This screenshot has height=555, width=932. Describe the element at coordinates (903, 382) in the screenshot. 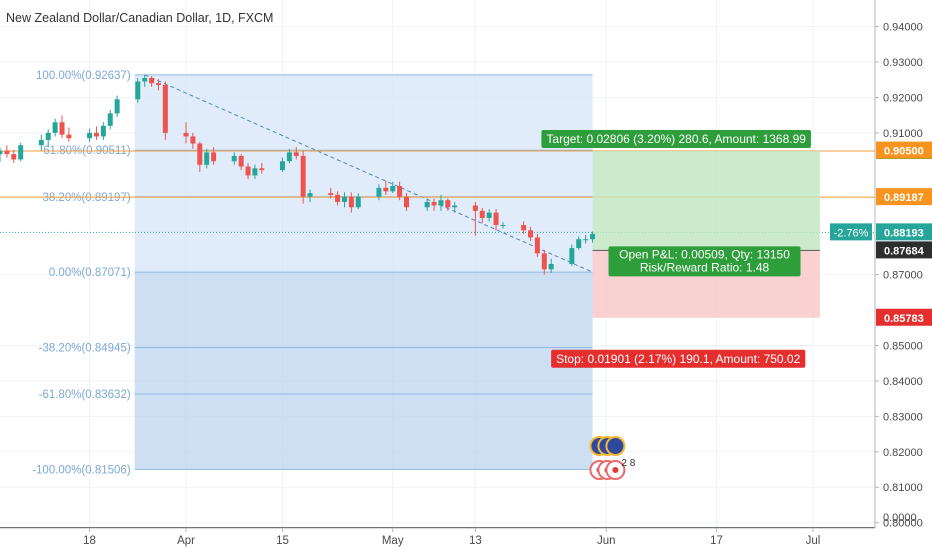

I see `y-tick-label: 0.84000` at that location.